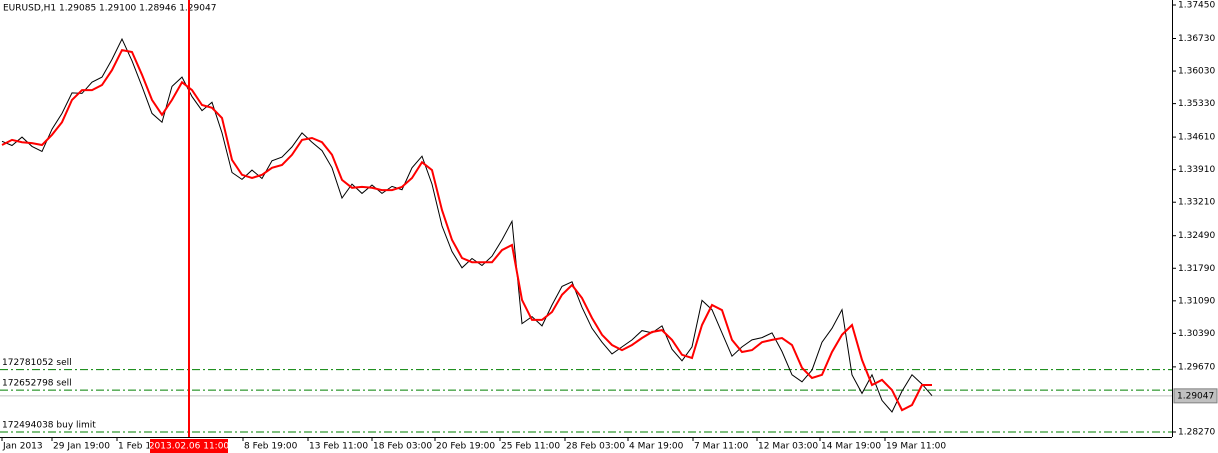  What do you see at coordinates (656, 447) in the screenshot?
I see `x-tick-label: 4 Mar 19:00` at bounding box center [656, 447].